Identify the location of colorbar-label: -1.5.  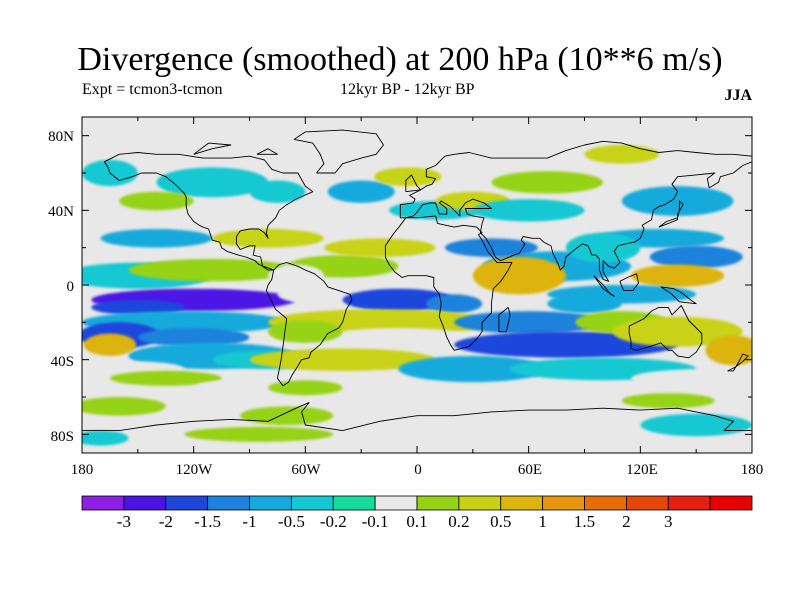
(208, 521).